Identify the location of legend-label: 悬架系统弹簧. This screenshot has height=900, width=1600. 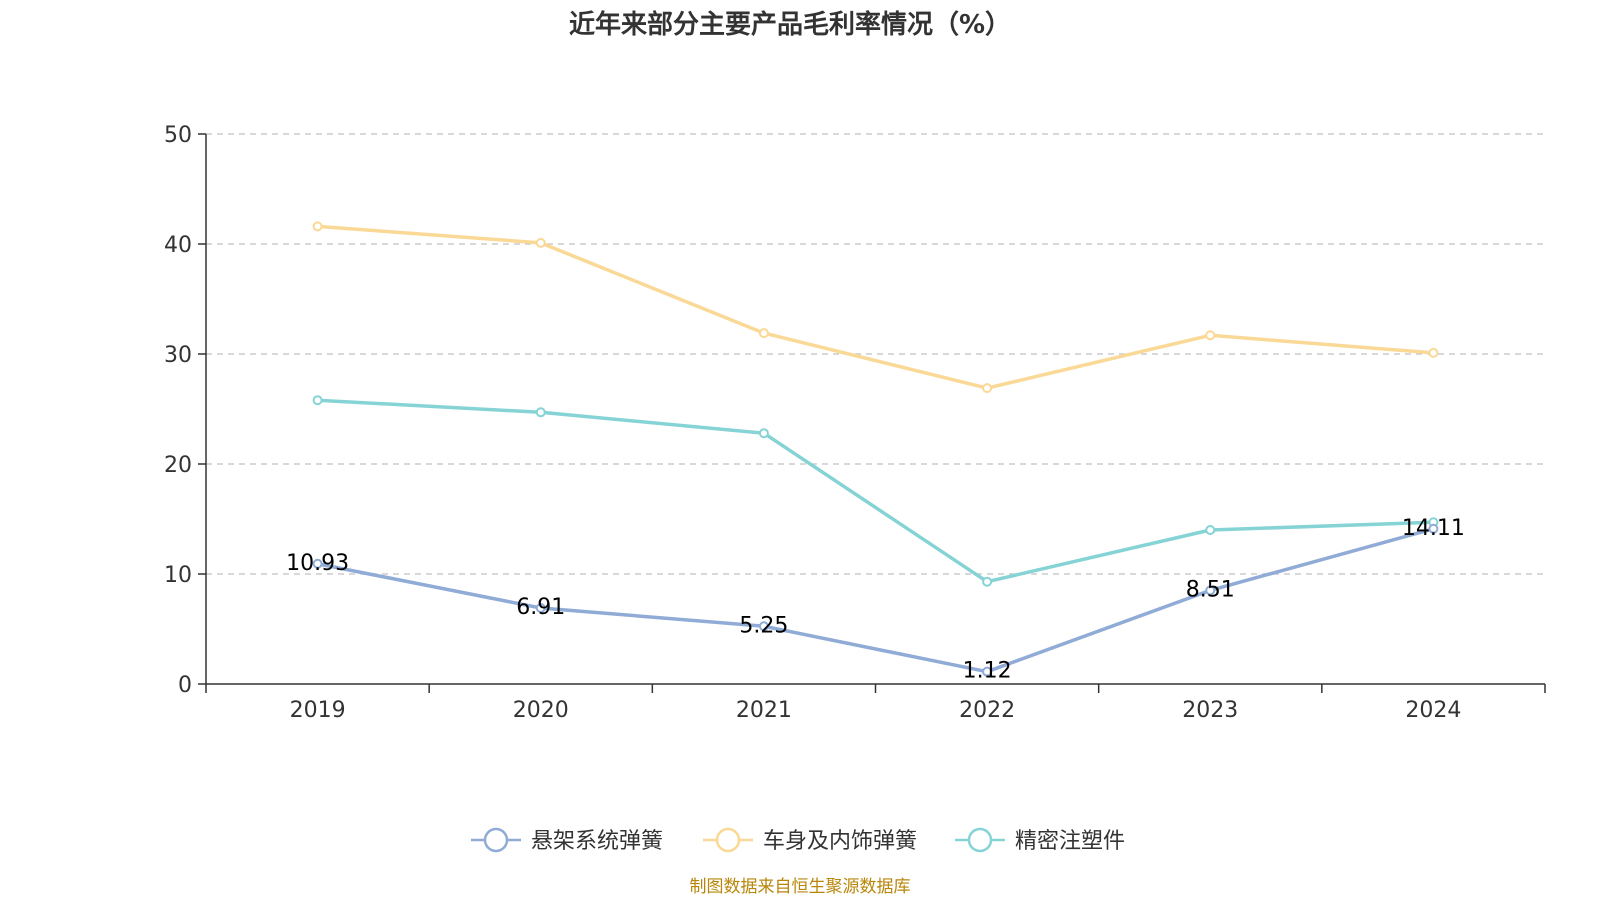
(597, 841).